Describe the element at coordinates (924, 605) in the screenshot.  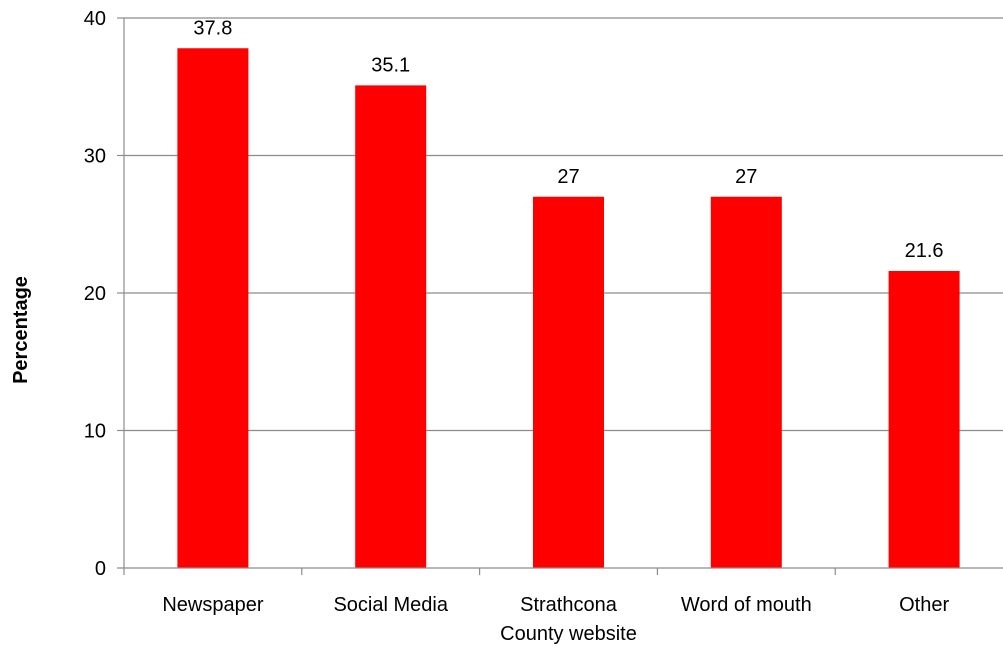
I see `x-category-label: Other` at that location.